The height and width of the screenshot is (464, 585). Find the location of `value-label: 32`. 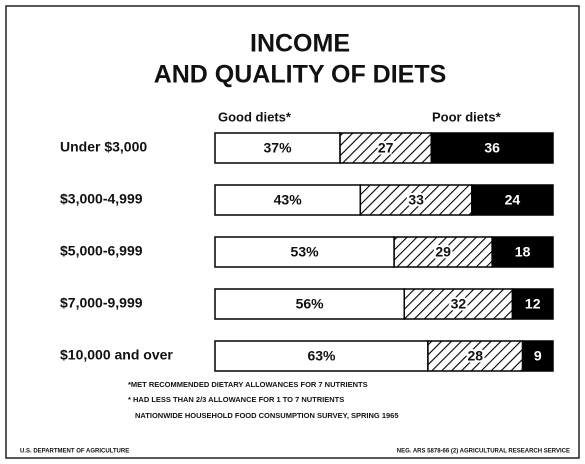

value-label: 32 is located at coordinates (459, 304).